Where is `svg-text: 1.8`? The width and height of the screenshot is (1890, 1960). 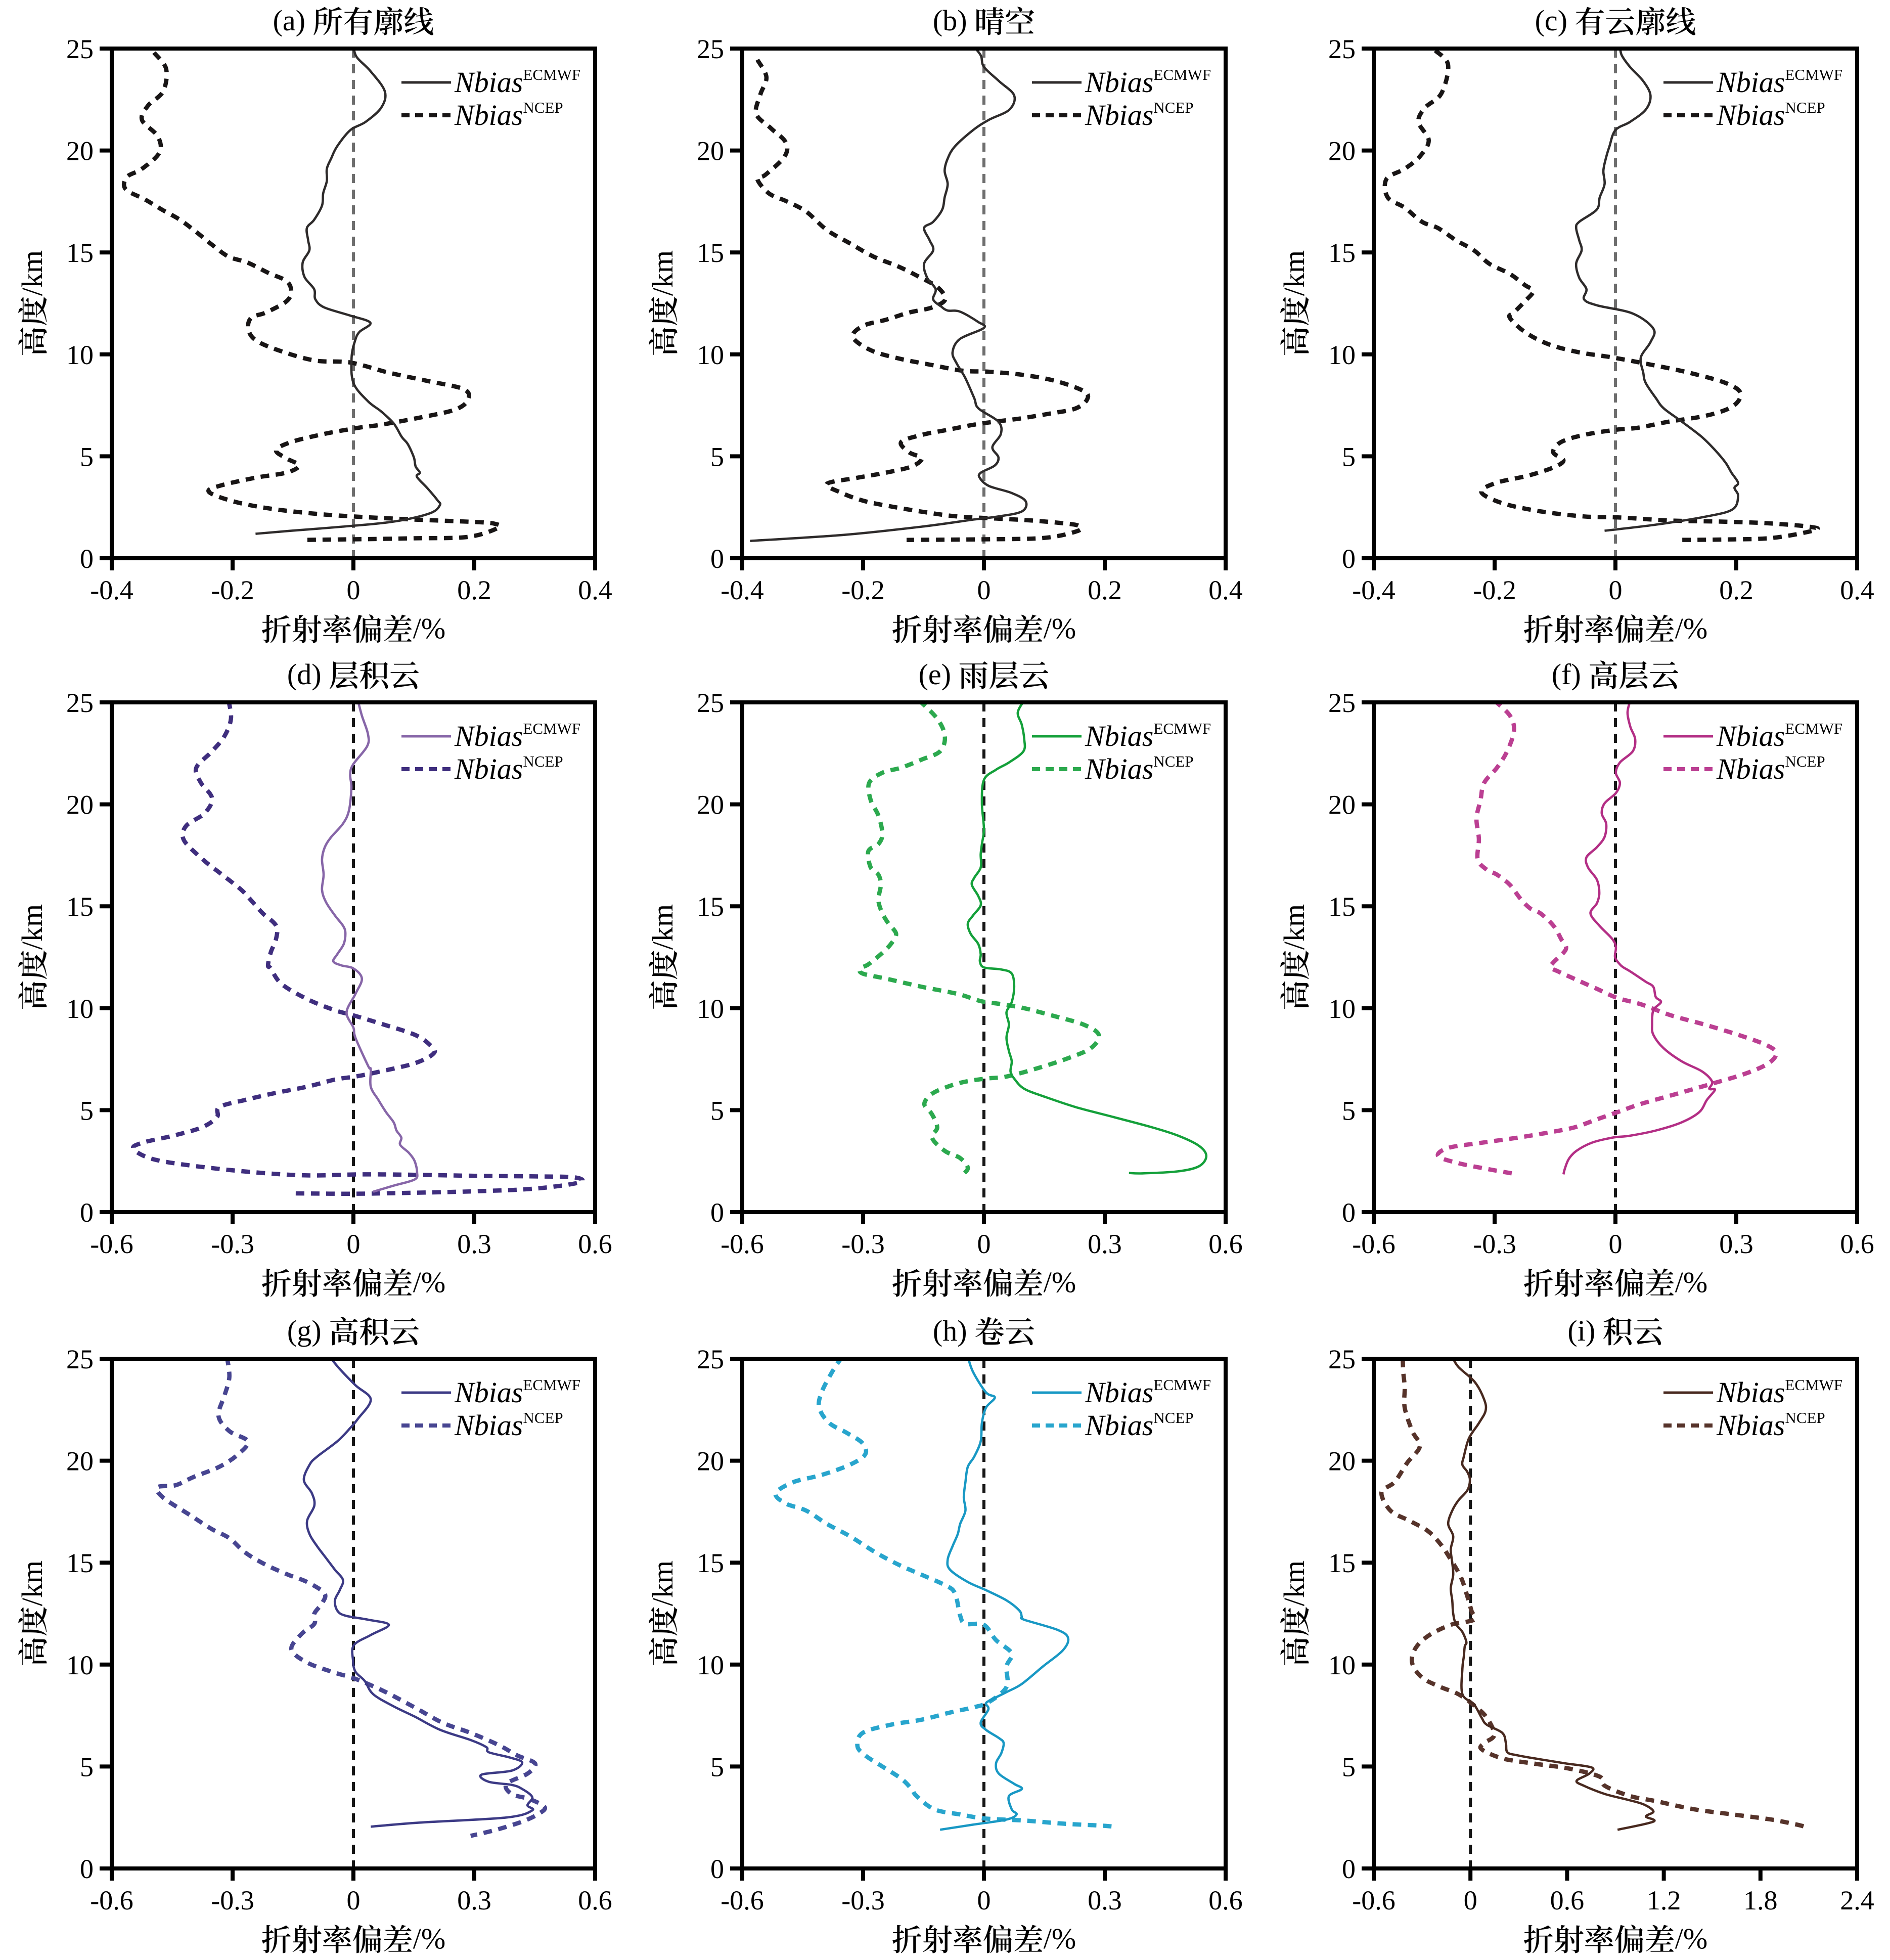 svg-text: 1.8 is located at coordinates (1760, 1900).